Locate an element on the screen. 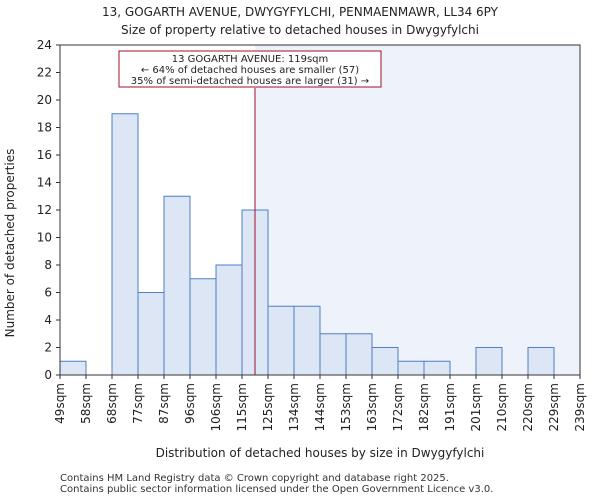 The image size is (600, 500). x-tick-label-68sqm: 68sqm is located at coordinates (112, 403).